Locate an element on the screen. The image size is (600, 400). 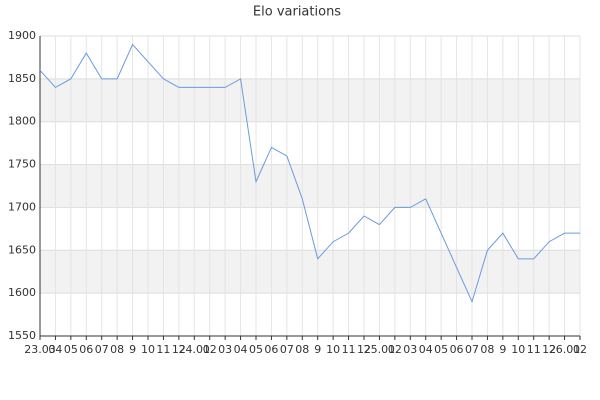
x-tick-label: 23.03 is located at coordinates (40, 349).